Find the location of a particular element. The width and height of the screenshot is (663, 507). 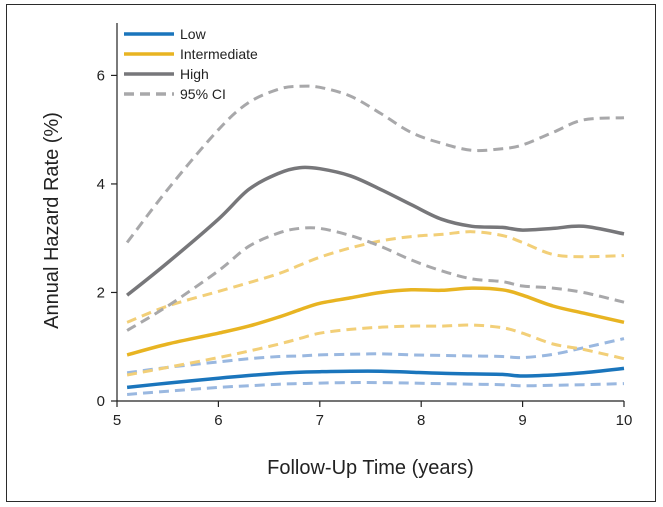

legend-label: 95% CI is located at coordinates (203, 94).